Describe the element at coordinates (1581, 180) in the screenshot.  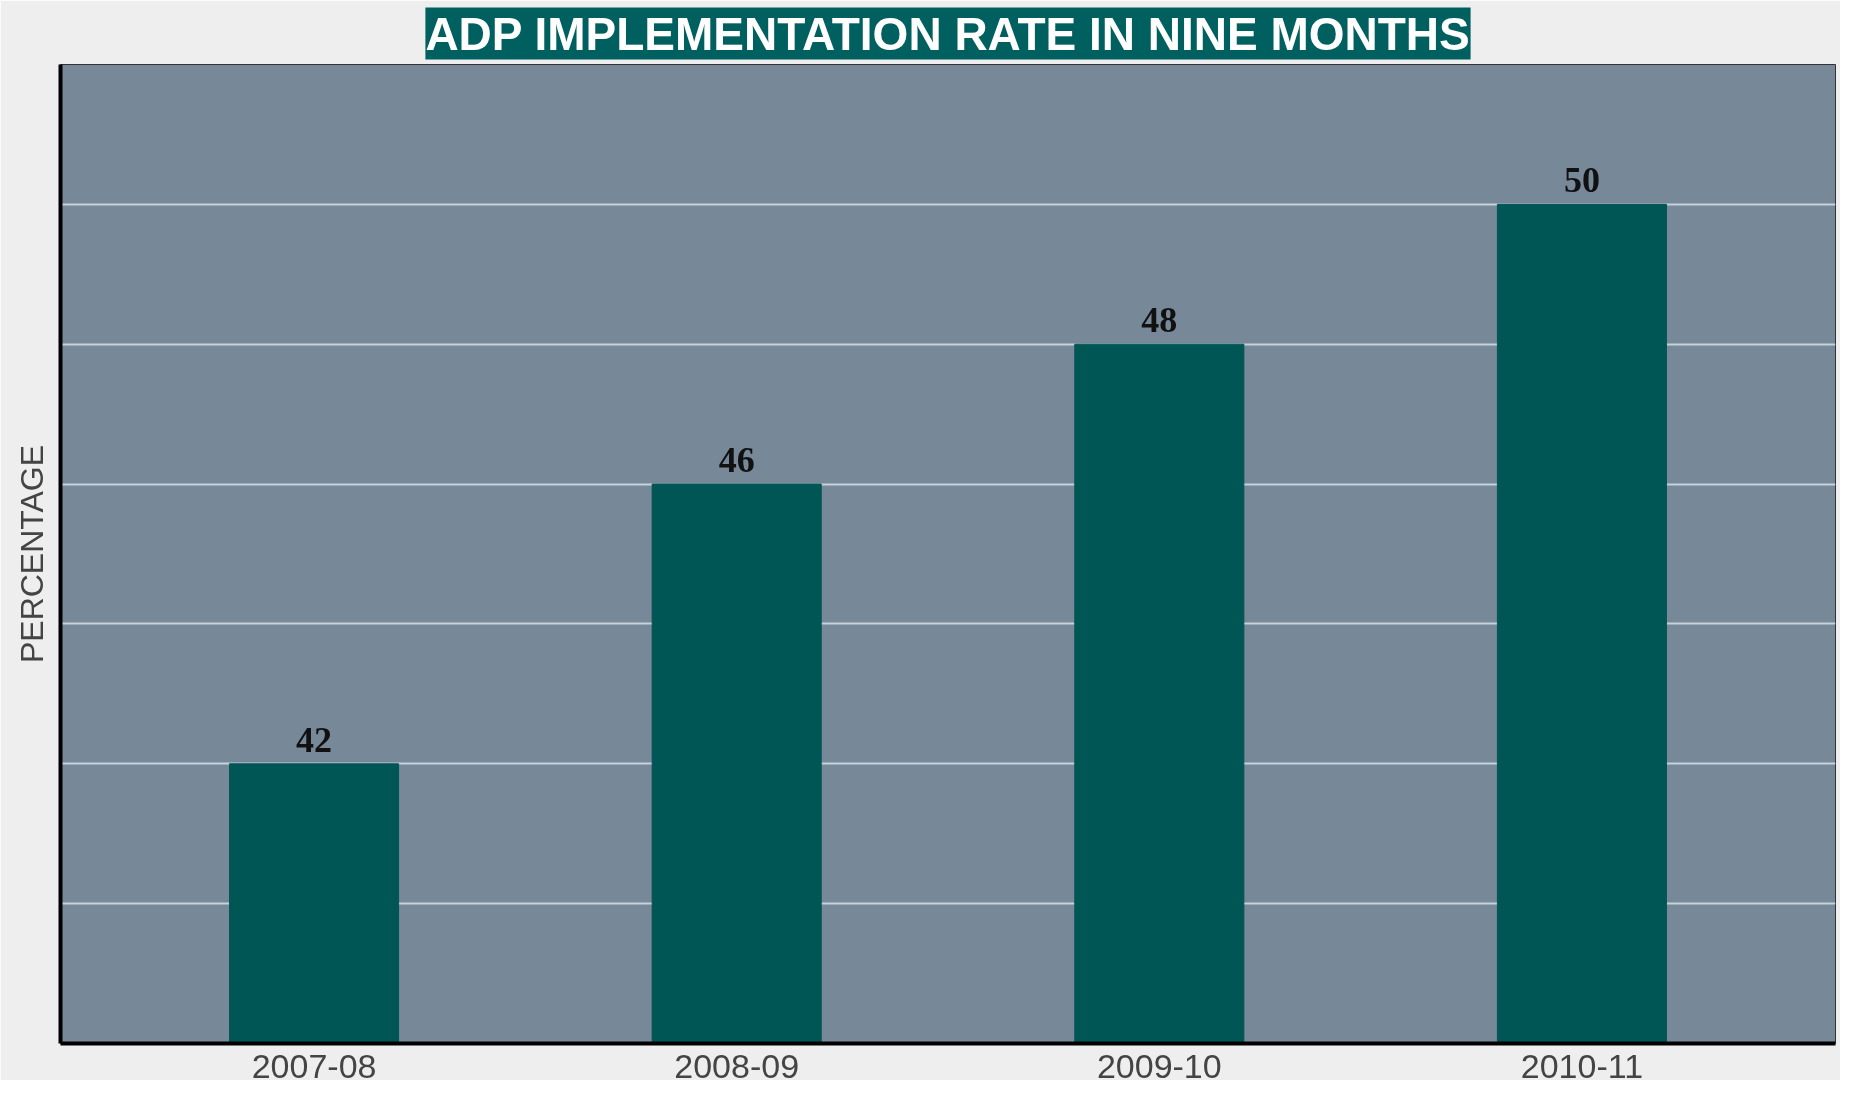
I see `data-label: 50` at that location.